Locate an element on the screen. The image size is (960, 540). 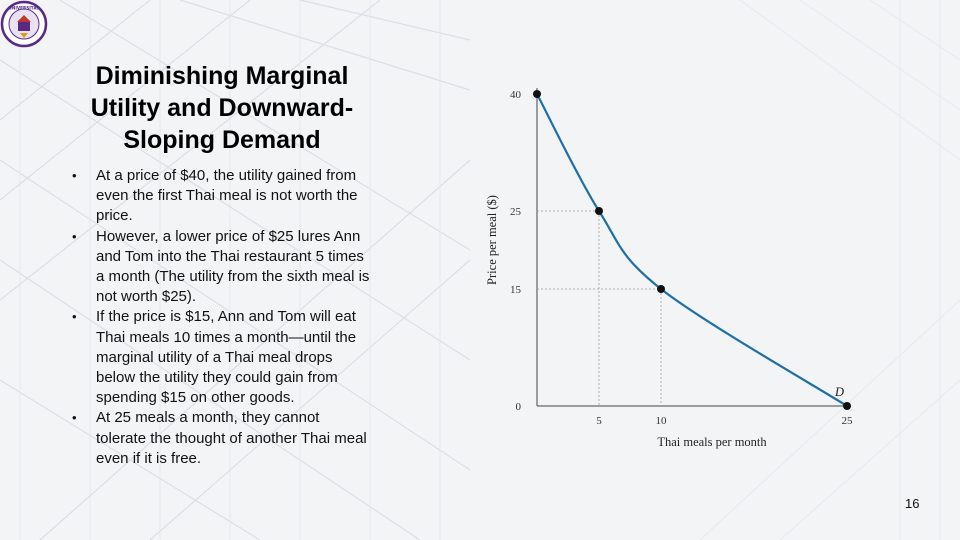
y-axis-label: Price per meal ($) is located at coordinates (492, 240).